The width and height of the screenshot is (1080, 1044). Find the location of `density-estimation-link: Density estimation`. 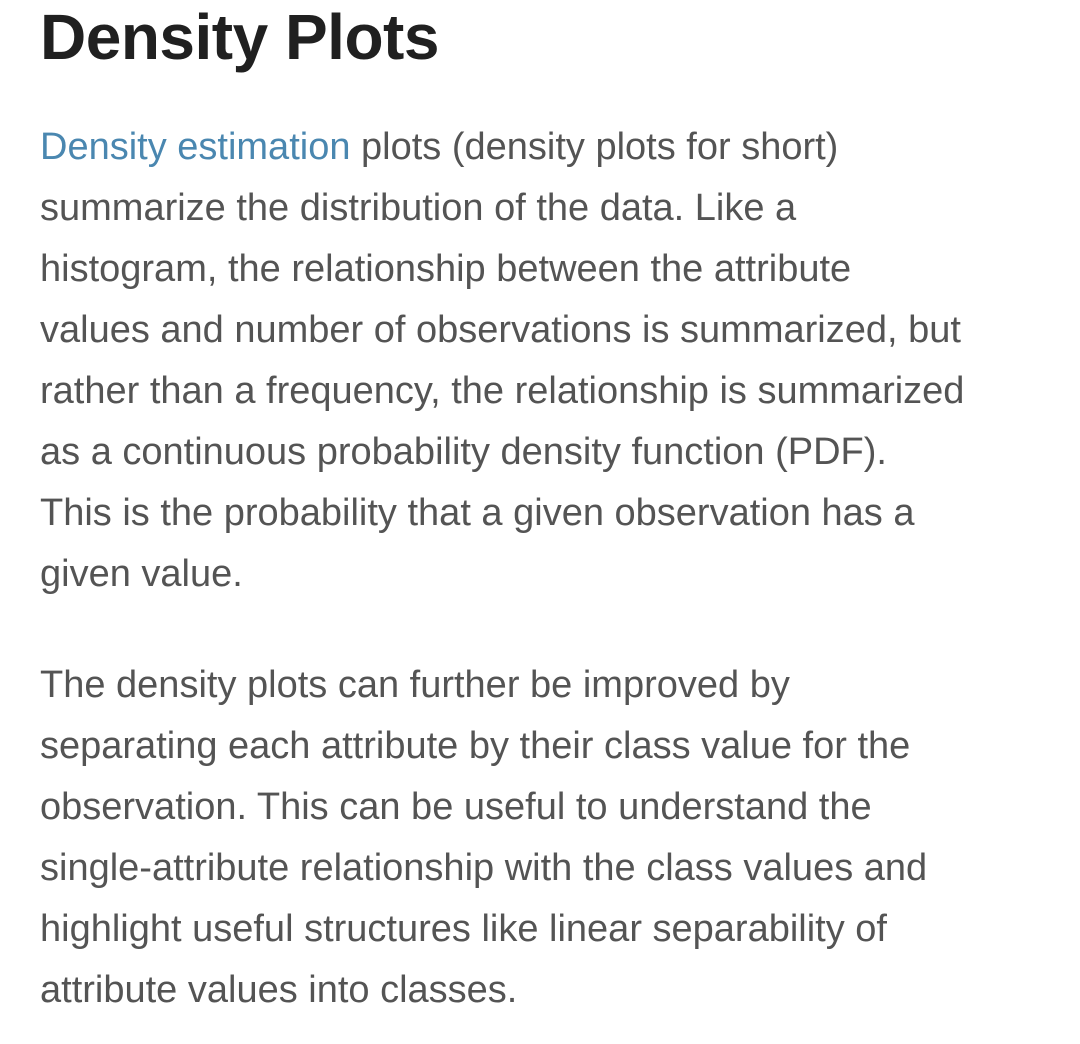

density-estimation-link: Density estimation is located at coordinates (195, 147).